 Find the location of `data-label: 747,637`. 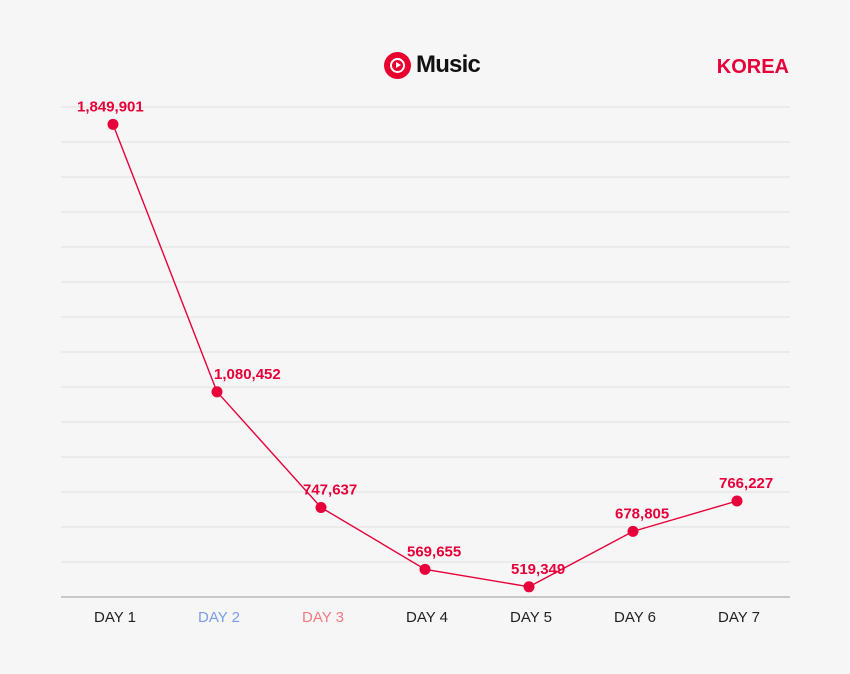

data-label: 747,637 is located at coordinates (330, 489).